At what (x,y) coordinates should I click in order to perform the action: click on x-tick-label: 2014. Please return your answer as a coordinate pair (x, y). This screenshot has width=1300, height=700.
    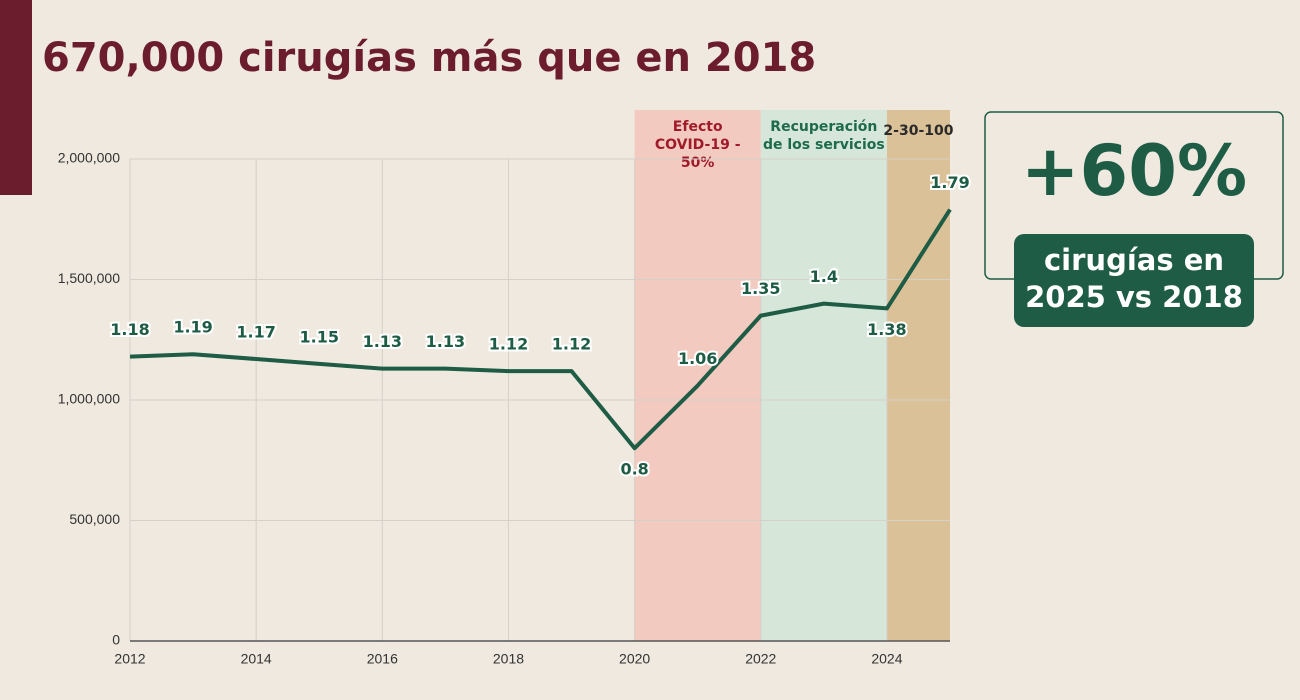
    Looking at the image, I should click on (256, 659).